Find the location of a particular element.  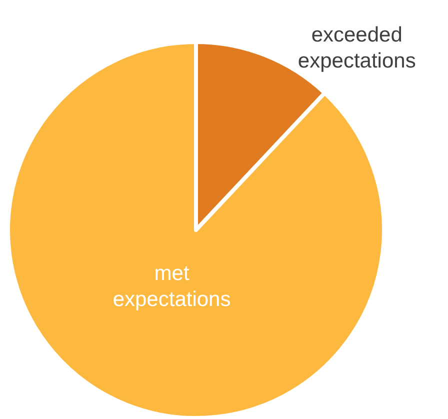

slice-label: met expectations is located at coordinates (171, 287).